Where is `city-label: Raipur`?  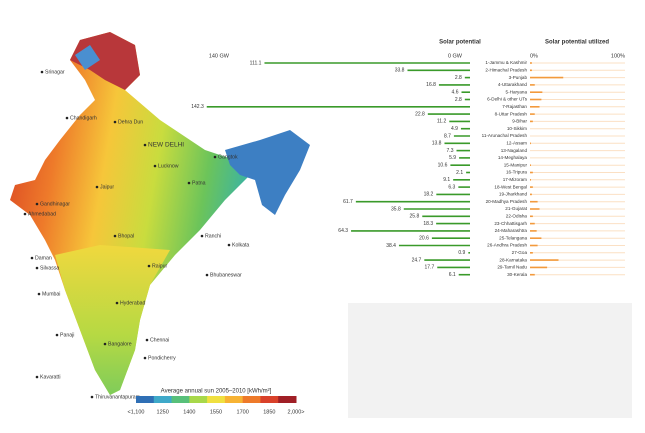 city-label: Raipur is located at coordinates (160, 266).